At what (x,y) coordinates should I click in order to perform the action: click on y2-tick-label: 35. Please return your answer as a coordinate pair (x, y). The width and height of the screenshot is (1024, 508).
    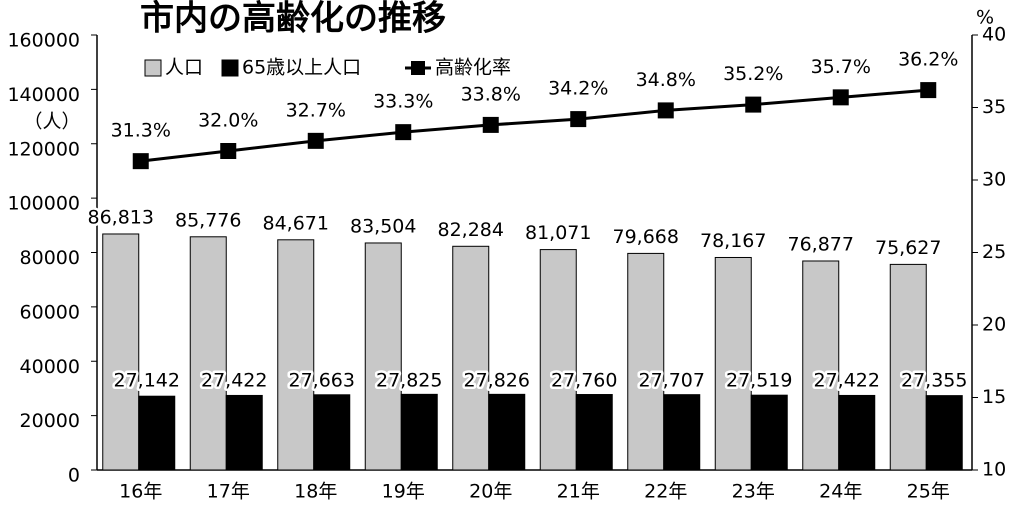
    Looking at the image, I should click on (994, 107).